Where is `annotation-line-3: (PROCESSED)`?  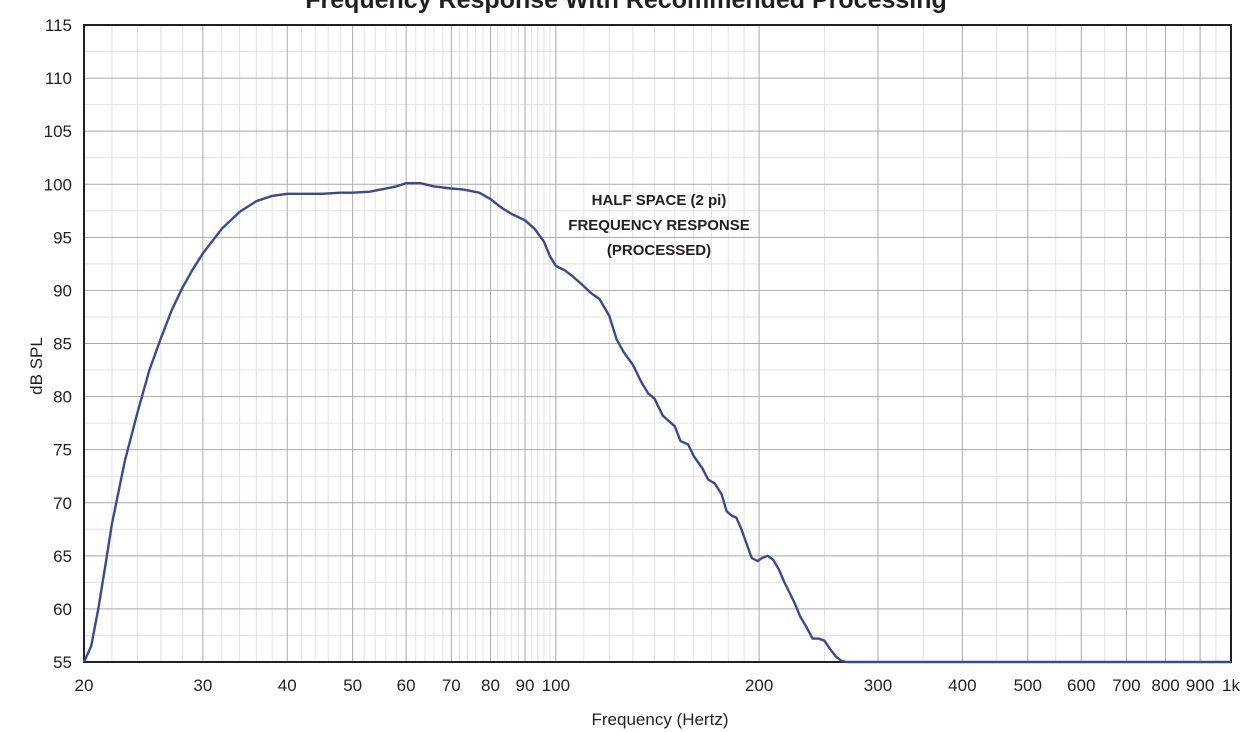
annotation-line-3: (PROCESSED) is located at coordinates (659, 250).